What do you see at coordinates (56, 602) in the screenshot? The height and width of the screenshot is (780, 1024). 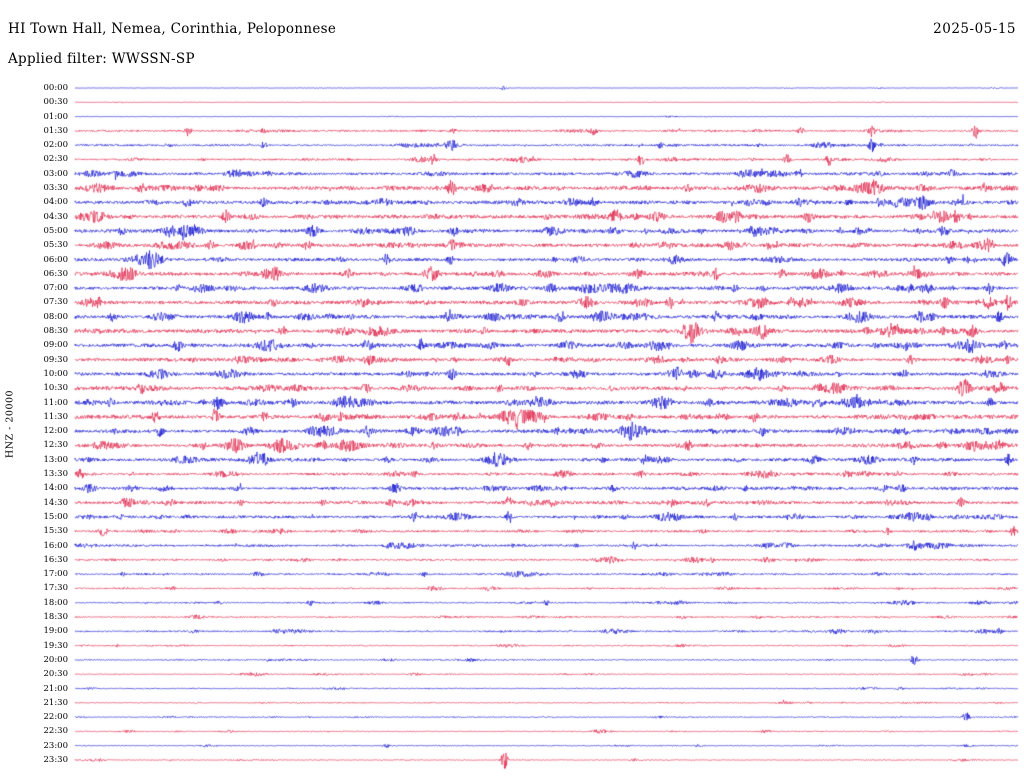 I see `time-label: 18:00` at bounding box center [56, 602].